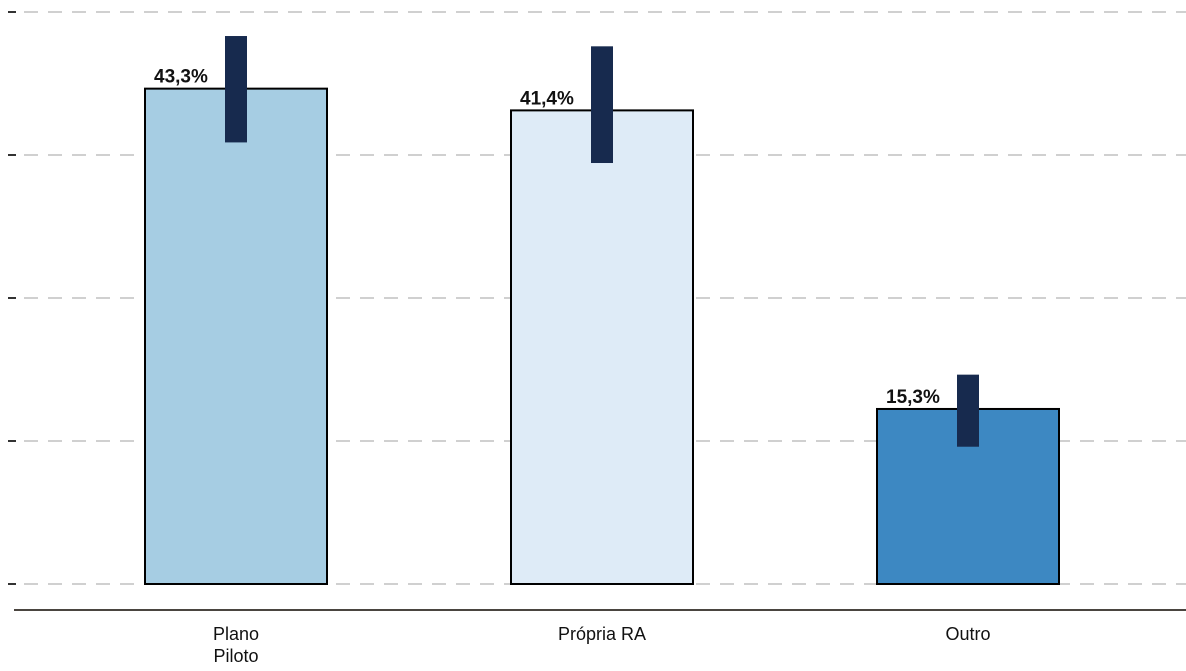 The height and width of the screenshot is (671, 1186). I want to click on category-label-2: Outro, so click(967, 634).